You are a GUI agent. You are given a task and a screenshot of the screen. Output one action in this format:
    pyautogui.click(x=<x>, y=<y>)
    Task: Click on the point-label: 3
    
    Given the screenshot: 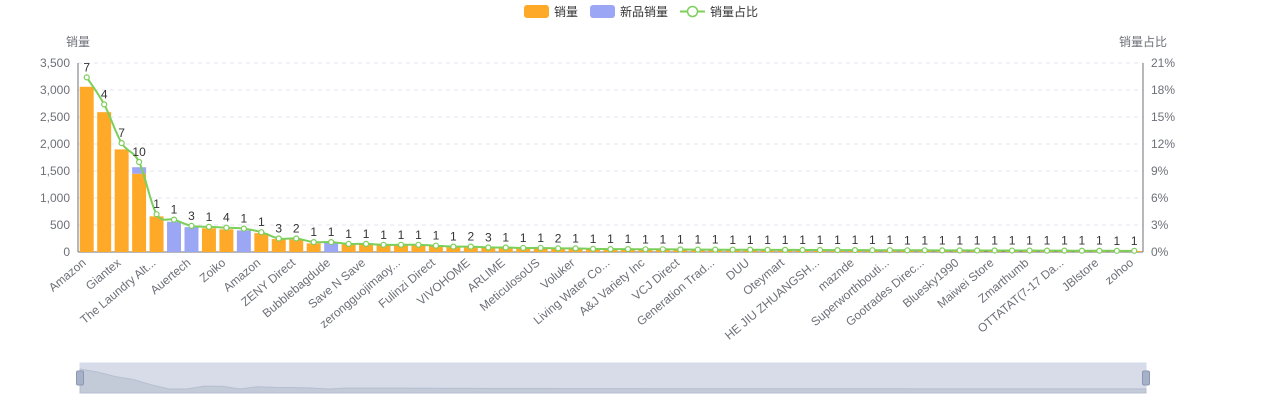 What is the action you would take?
    pyautogui.click(x=488, y=238)
    